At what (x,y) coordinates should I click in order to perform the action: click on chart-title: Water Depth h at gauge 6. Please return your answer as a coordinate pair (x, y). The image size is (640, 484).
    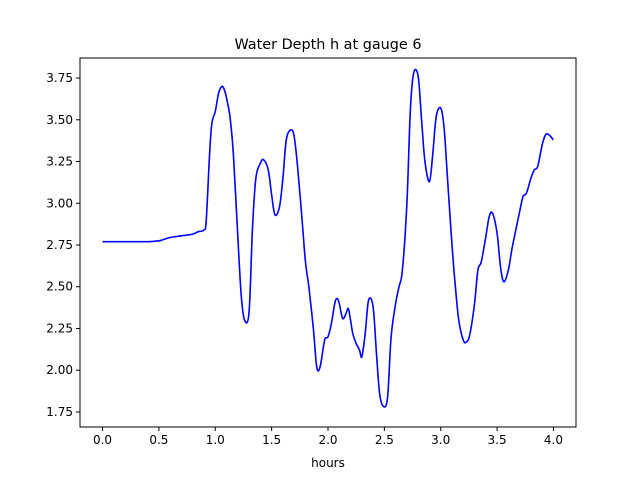
    Looking at the image, I should click on (327, 45).